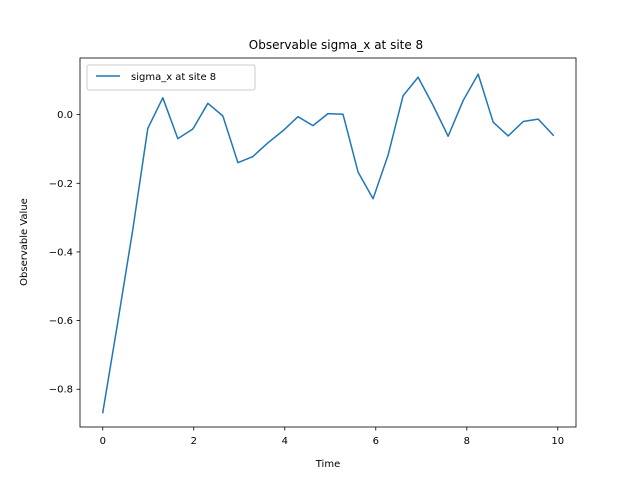 The image size is (640, 480). What do you see at coordinates (194, 441) in the screenshot?
I see `x-tick-label: 2` at bounding box center [194, 441].